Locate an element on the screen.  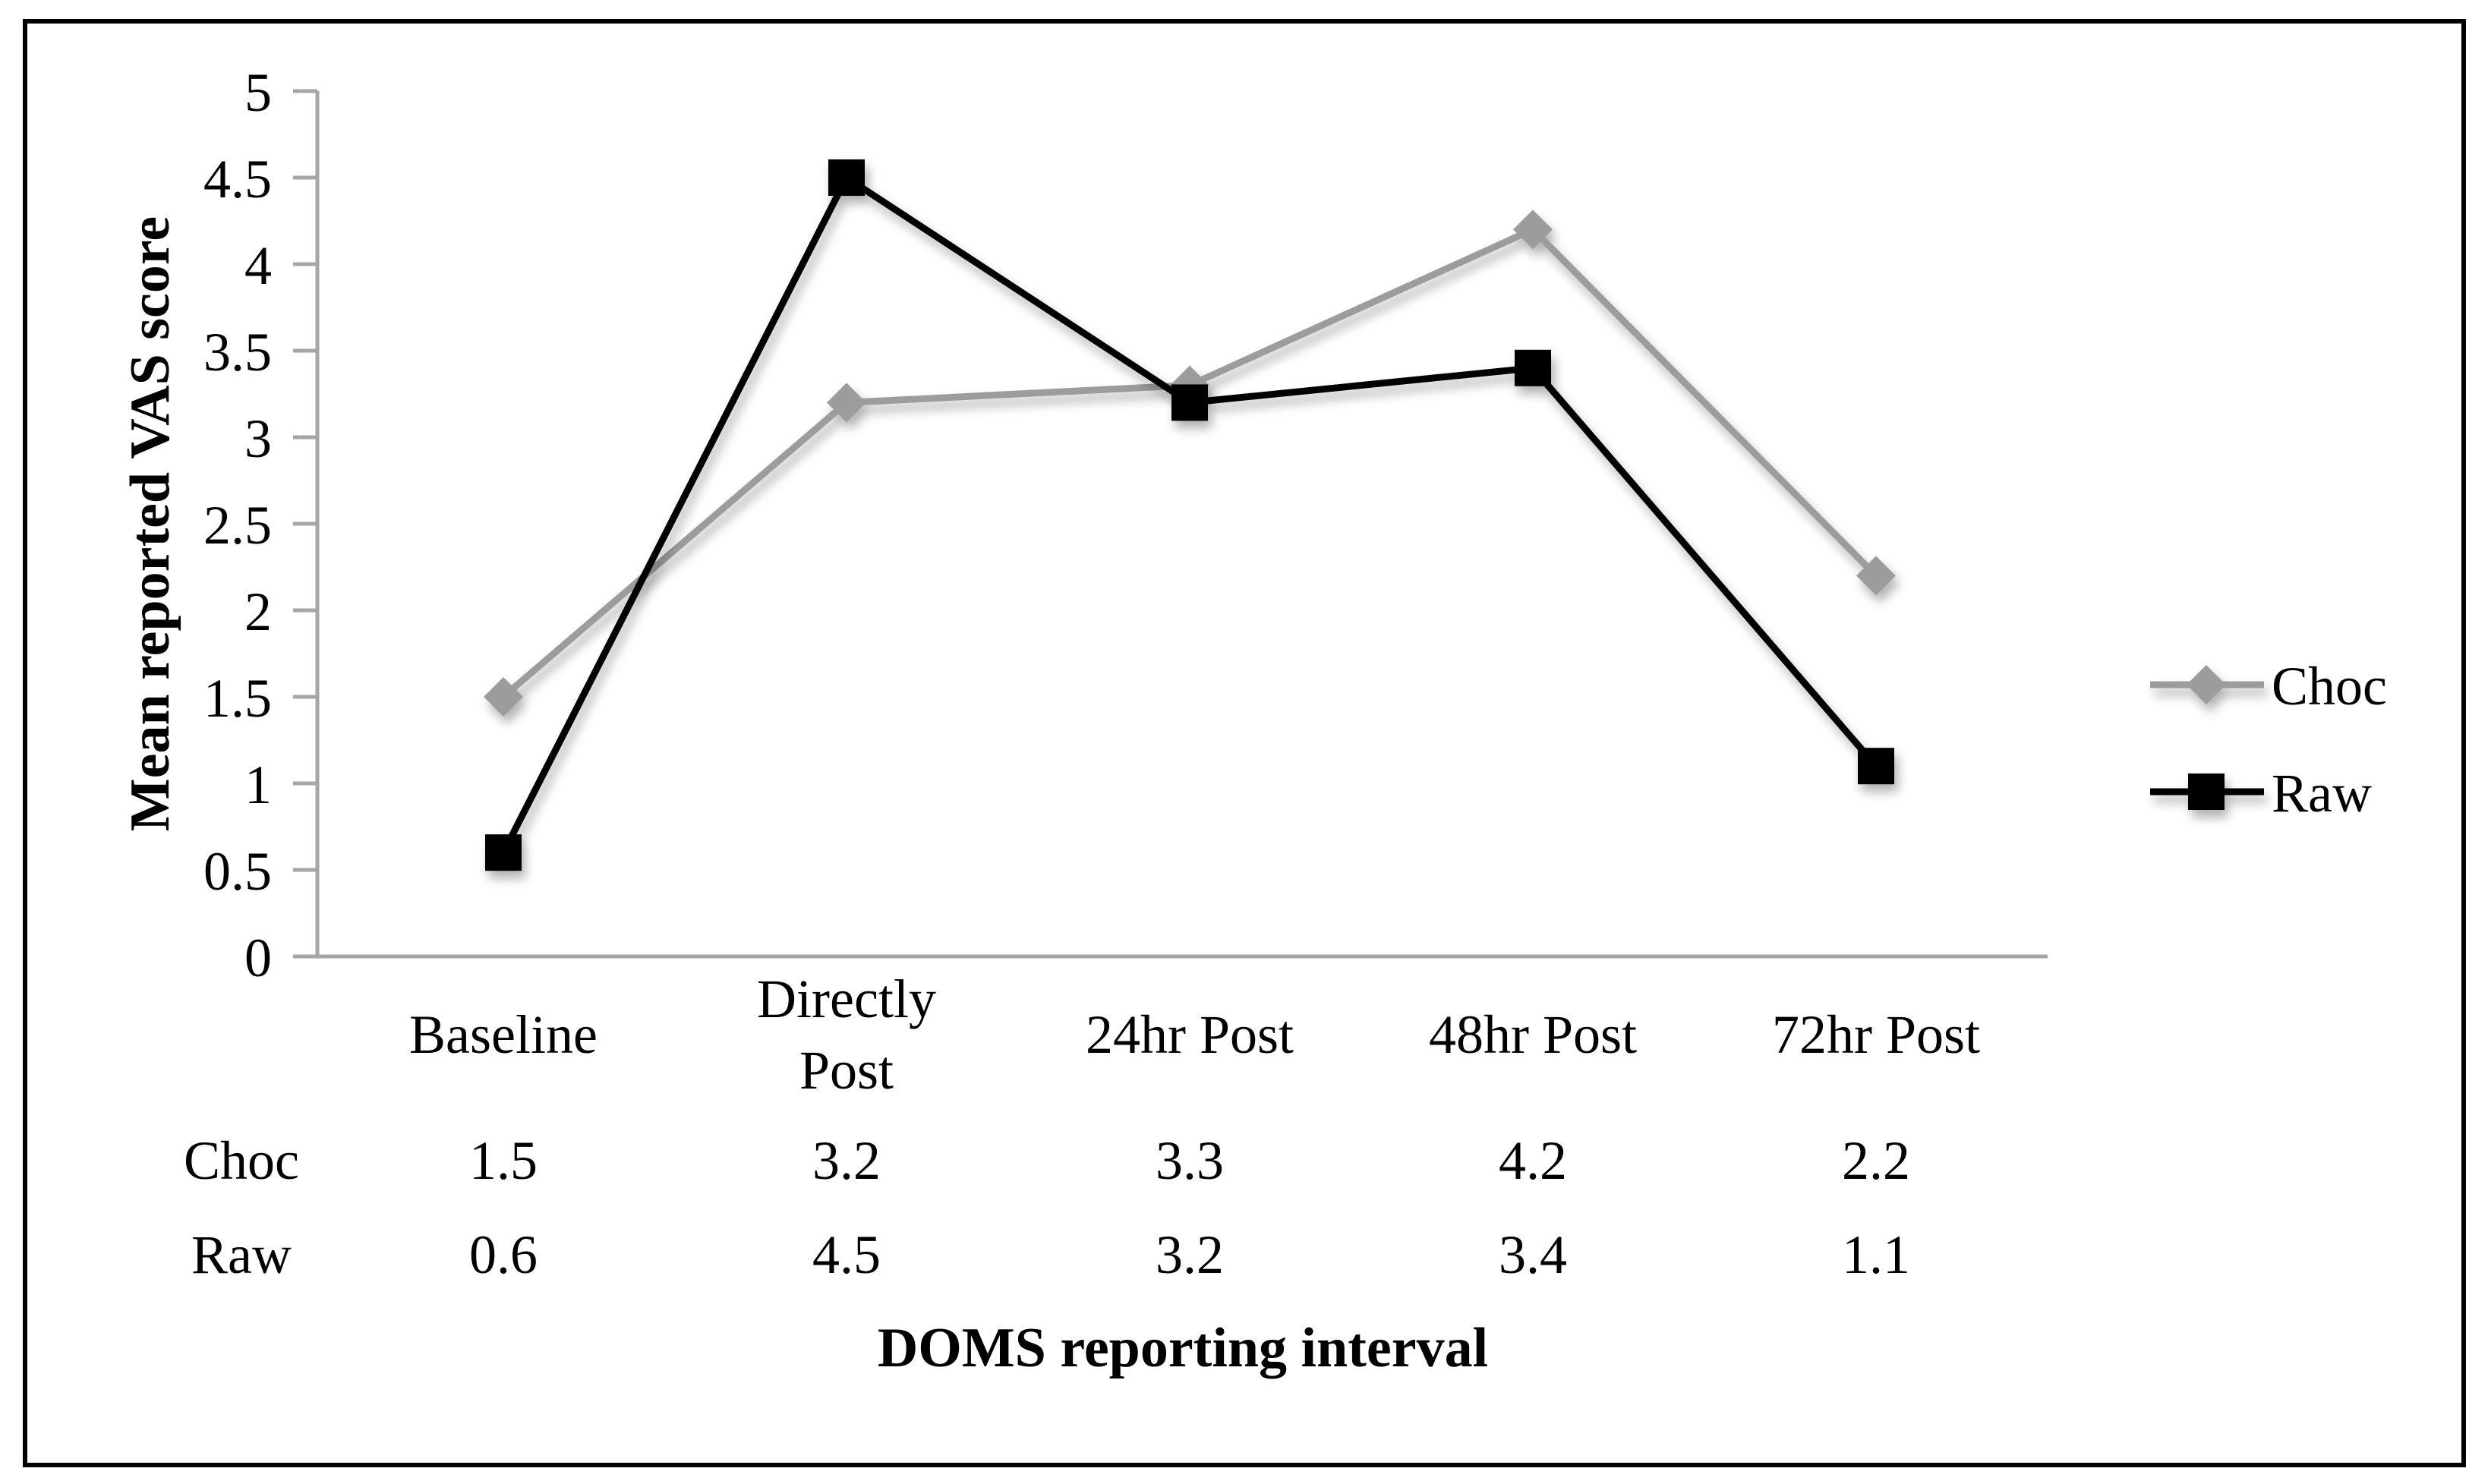
table-row: Choc 1.5 3.2 3.3 4.2 2.2 is located at coordinates (1047, 1160).